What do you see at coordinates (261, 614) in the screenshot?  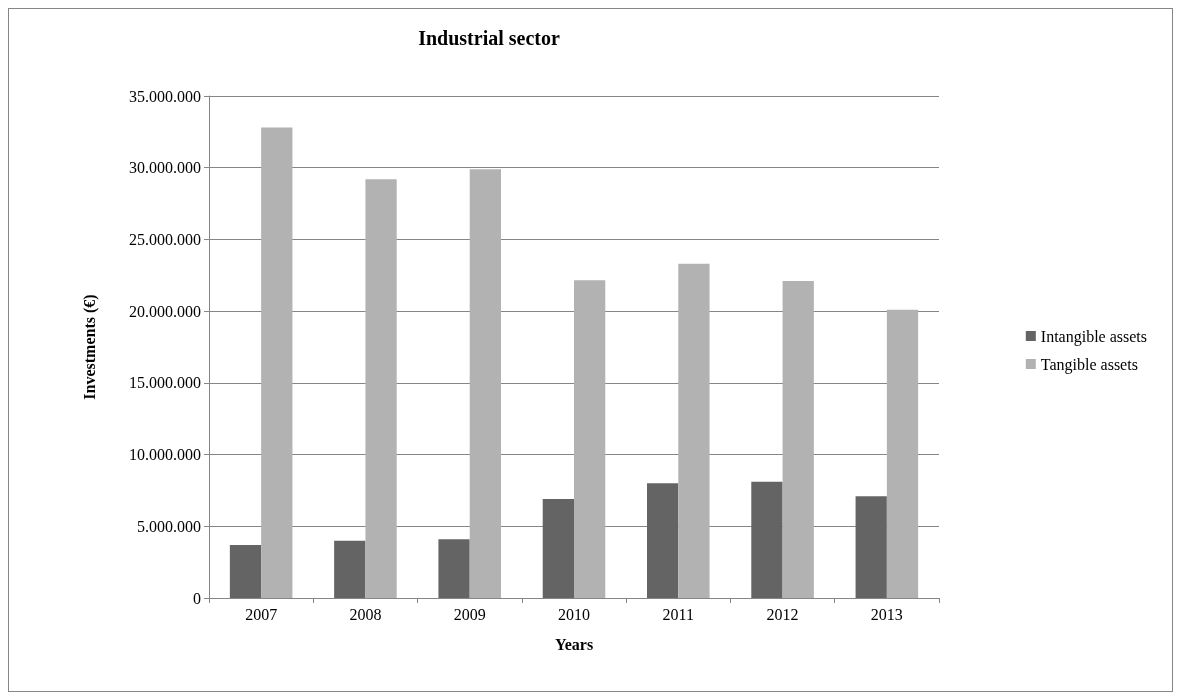 I see `x-tick-label: 2007` at bounding box center [261, 614].